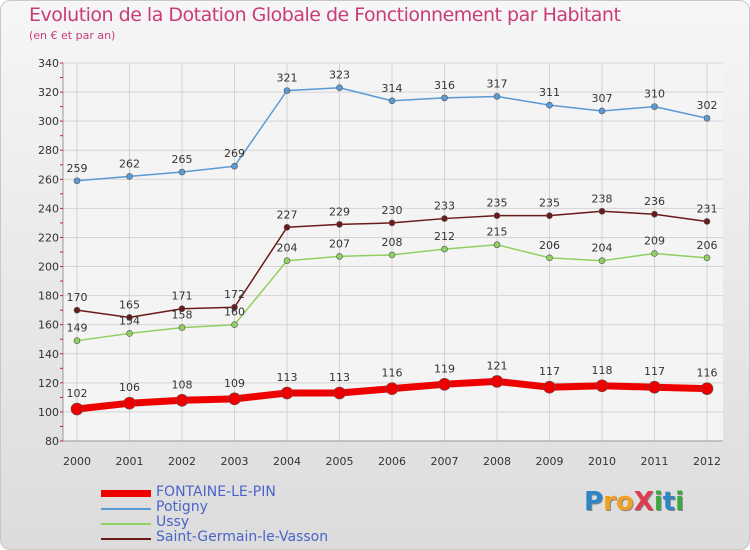  What do you see at coordinates (444, 206) in the screenshot?
I see `data-label-saint-germain-le-vasson: 233` at bounding box center [444, 206].